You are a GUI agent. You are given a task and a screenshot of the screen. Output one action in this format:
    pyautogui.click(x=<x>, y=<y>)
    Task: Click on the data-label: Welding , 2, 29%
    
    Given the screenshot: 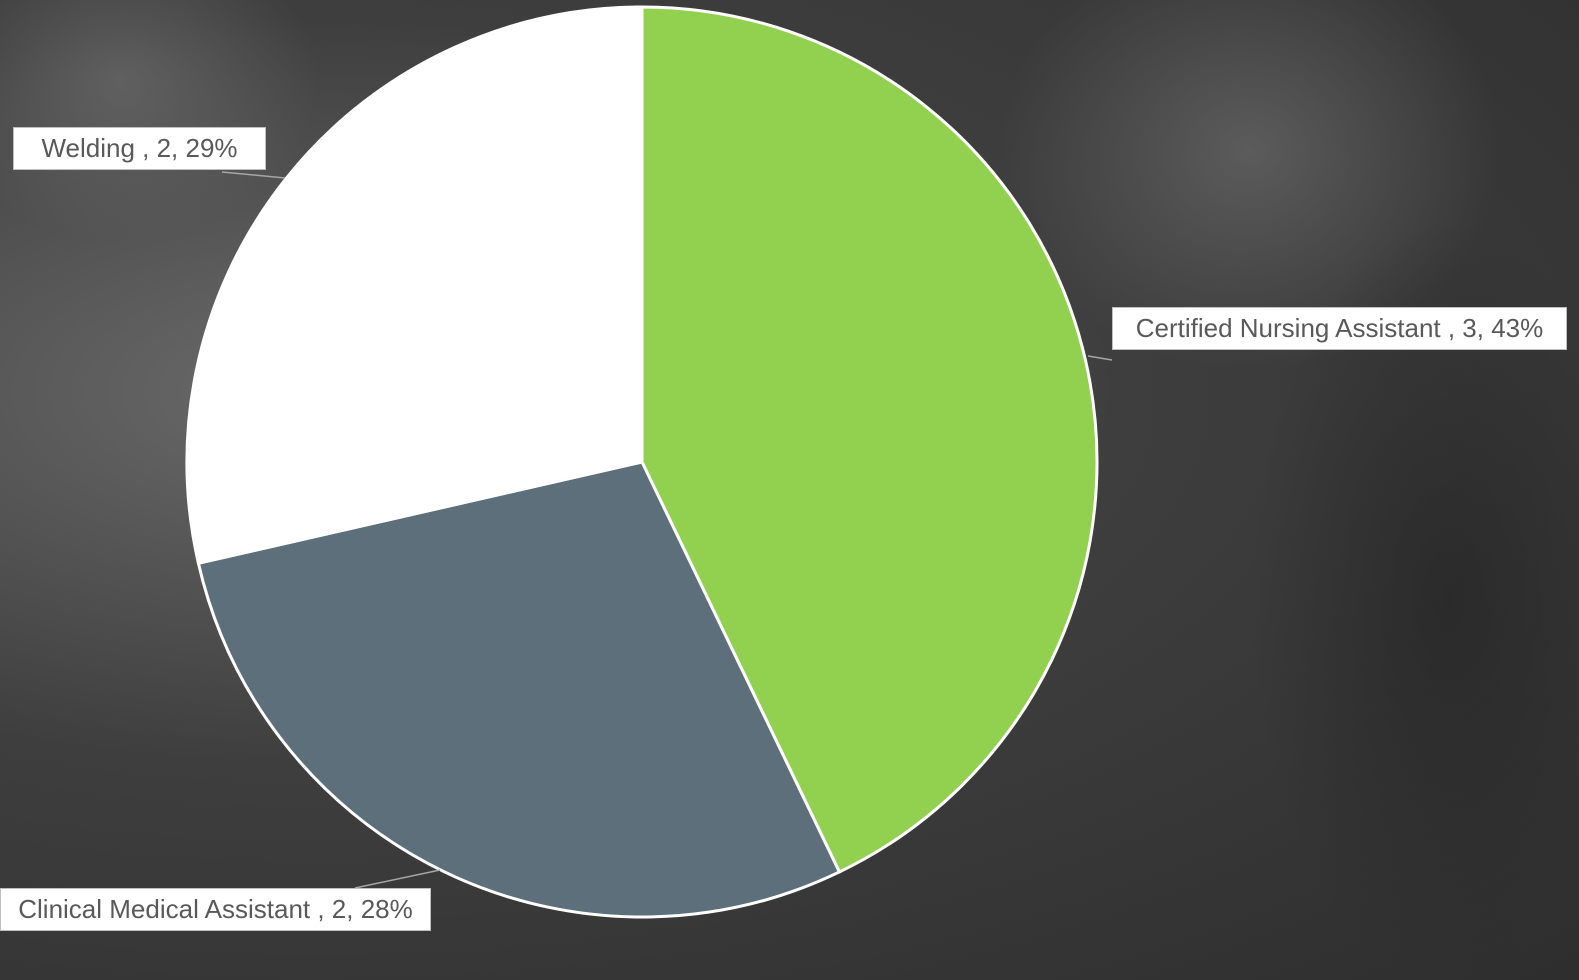 What is the action you would take?
    pyautogui.click(x=139, y=148)
    